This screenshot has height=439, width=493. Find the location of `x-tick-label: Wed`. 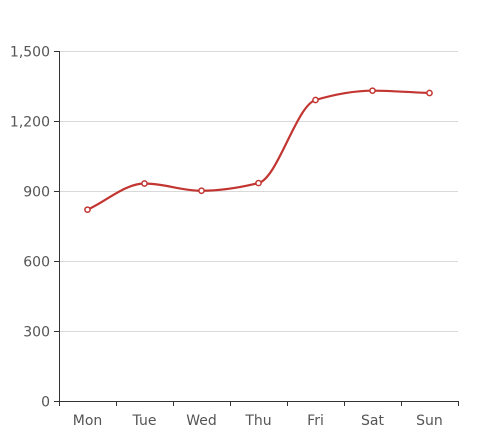

x-tick-label: Wed is located at coordinates (201, 421).